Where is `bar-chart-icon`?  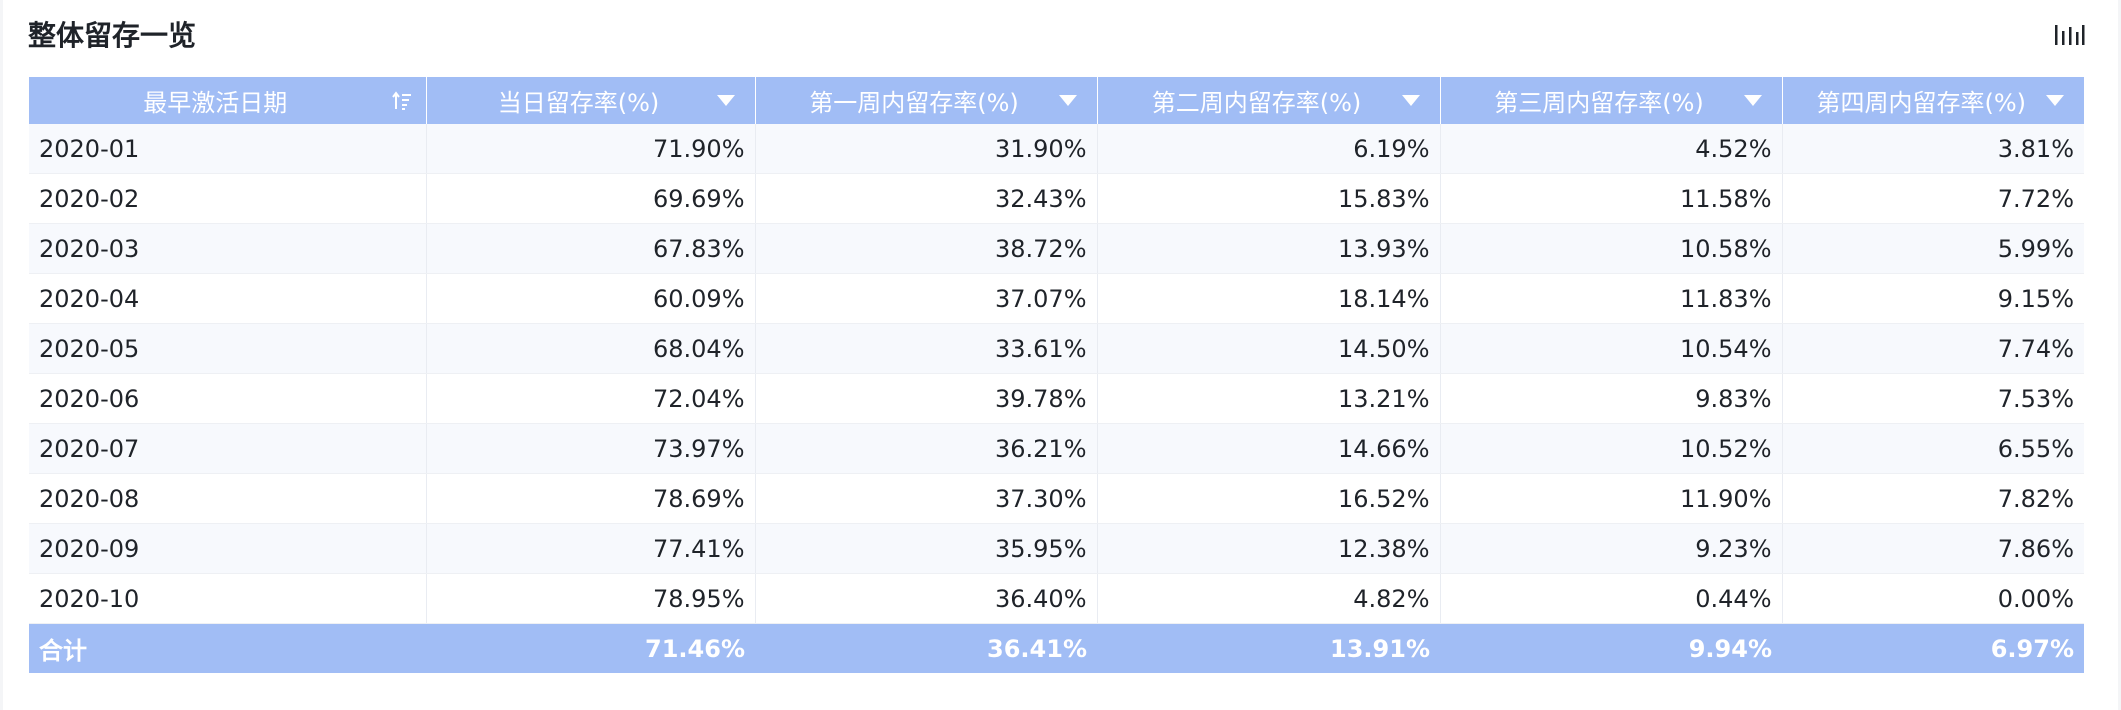 bar-chart-icon is located at coordinates (2069, 35).